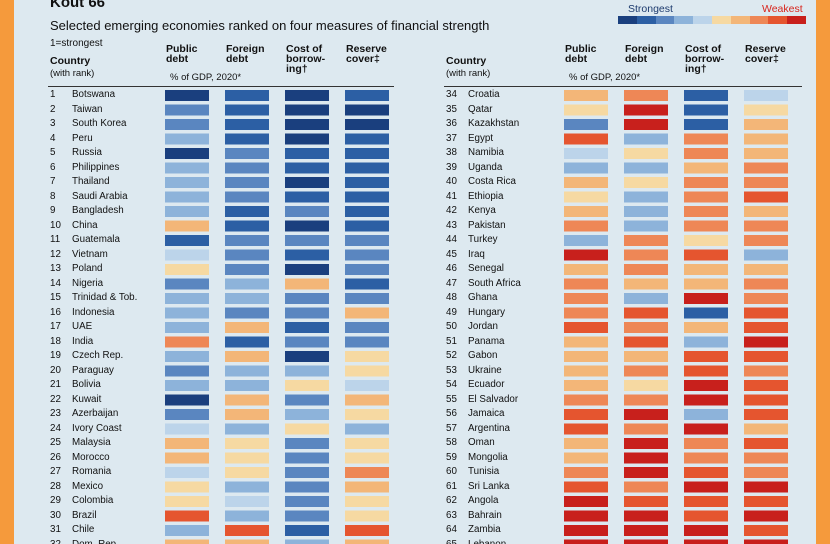 This screenshot has height=544, width=830. What do you see at coordinates (623, 86) in the screenshot?
I see `header-rule` at bounding box center [623, 86].